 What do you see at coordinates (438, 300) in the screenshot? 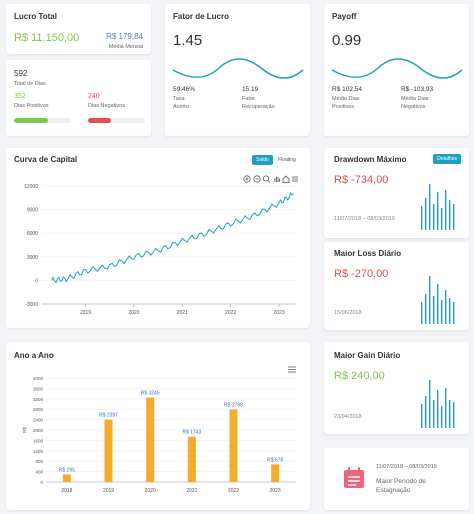
I see `maior-loss-sparkbars` at bounding box center [438, 300].